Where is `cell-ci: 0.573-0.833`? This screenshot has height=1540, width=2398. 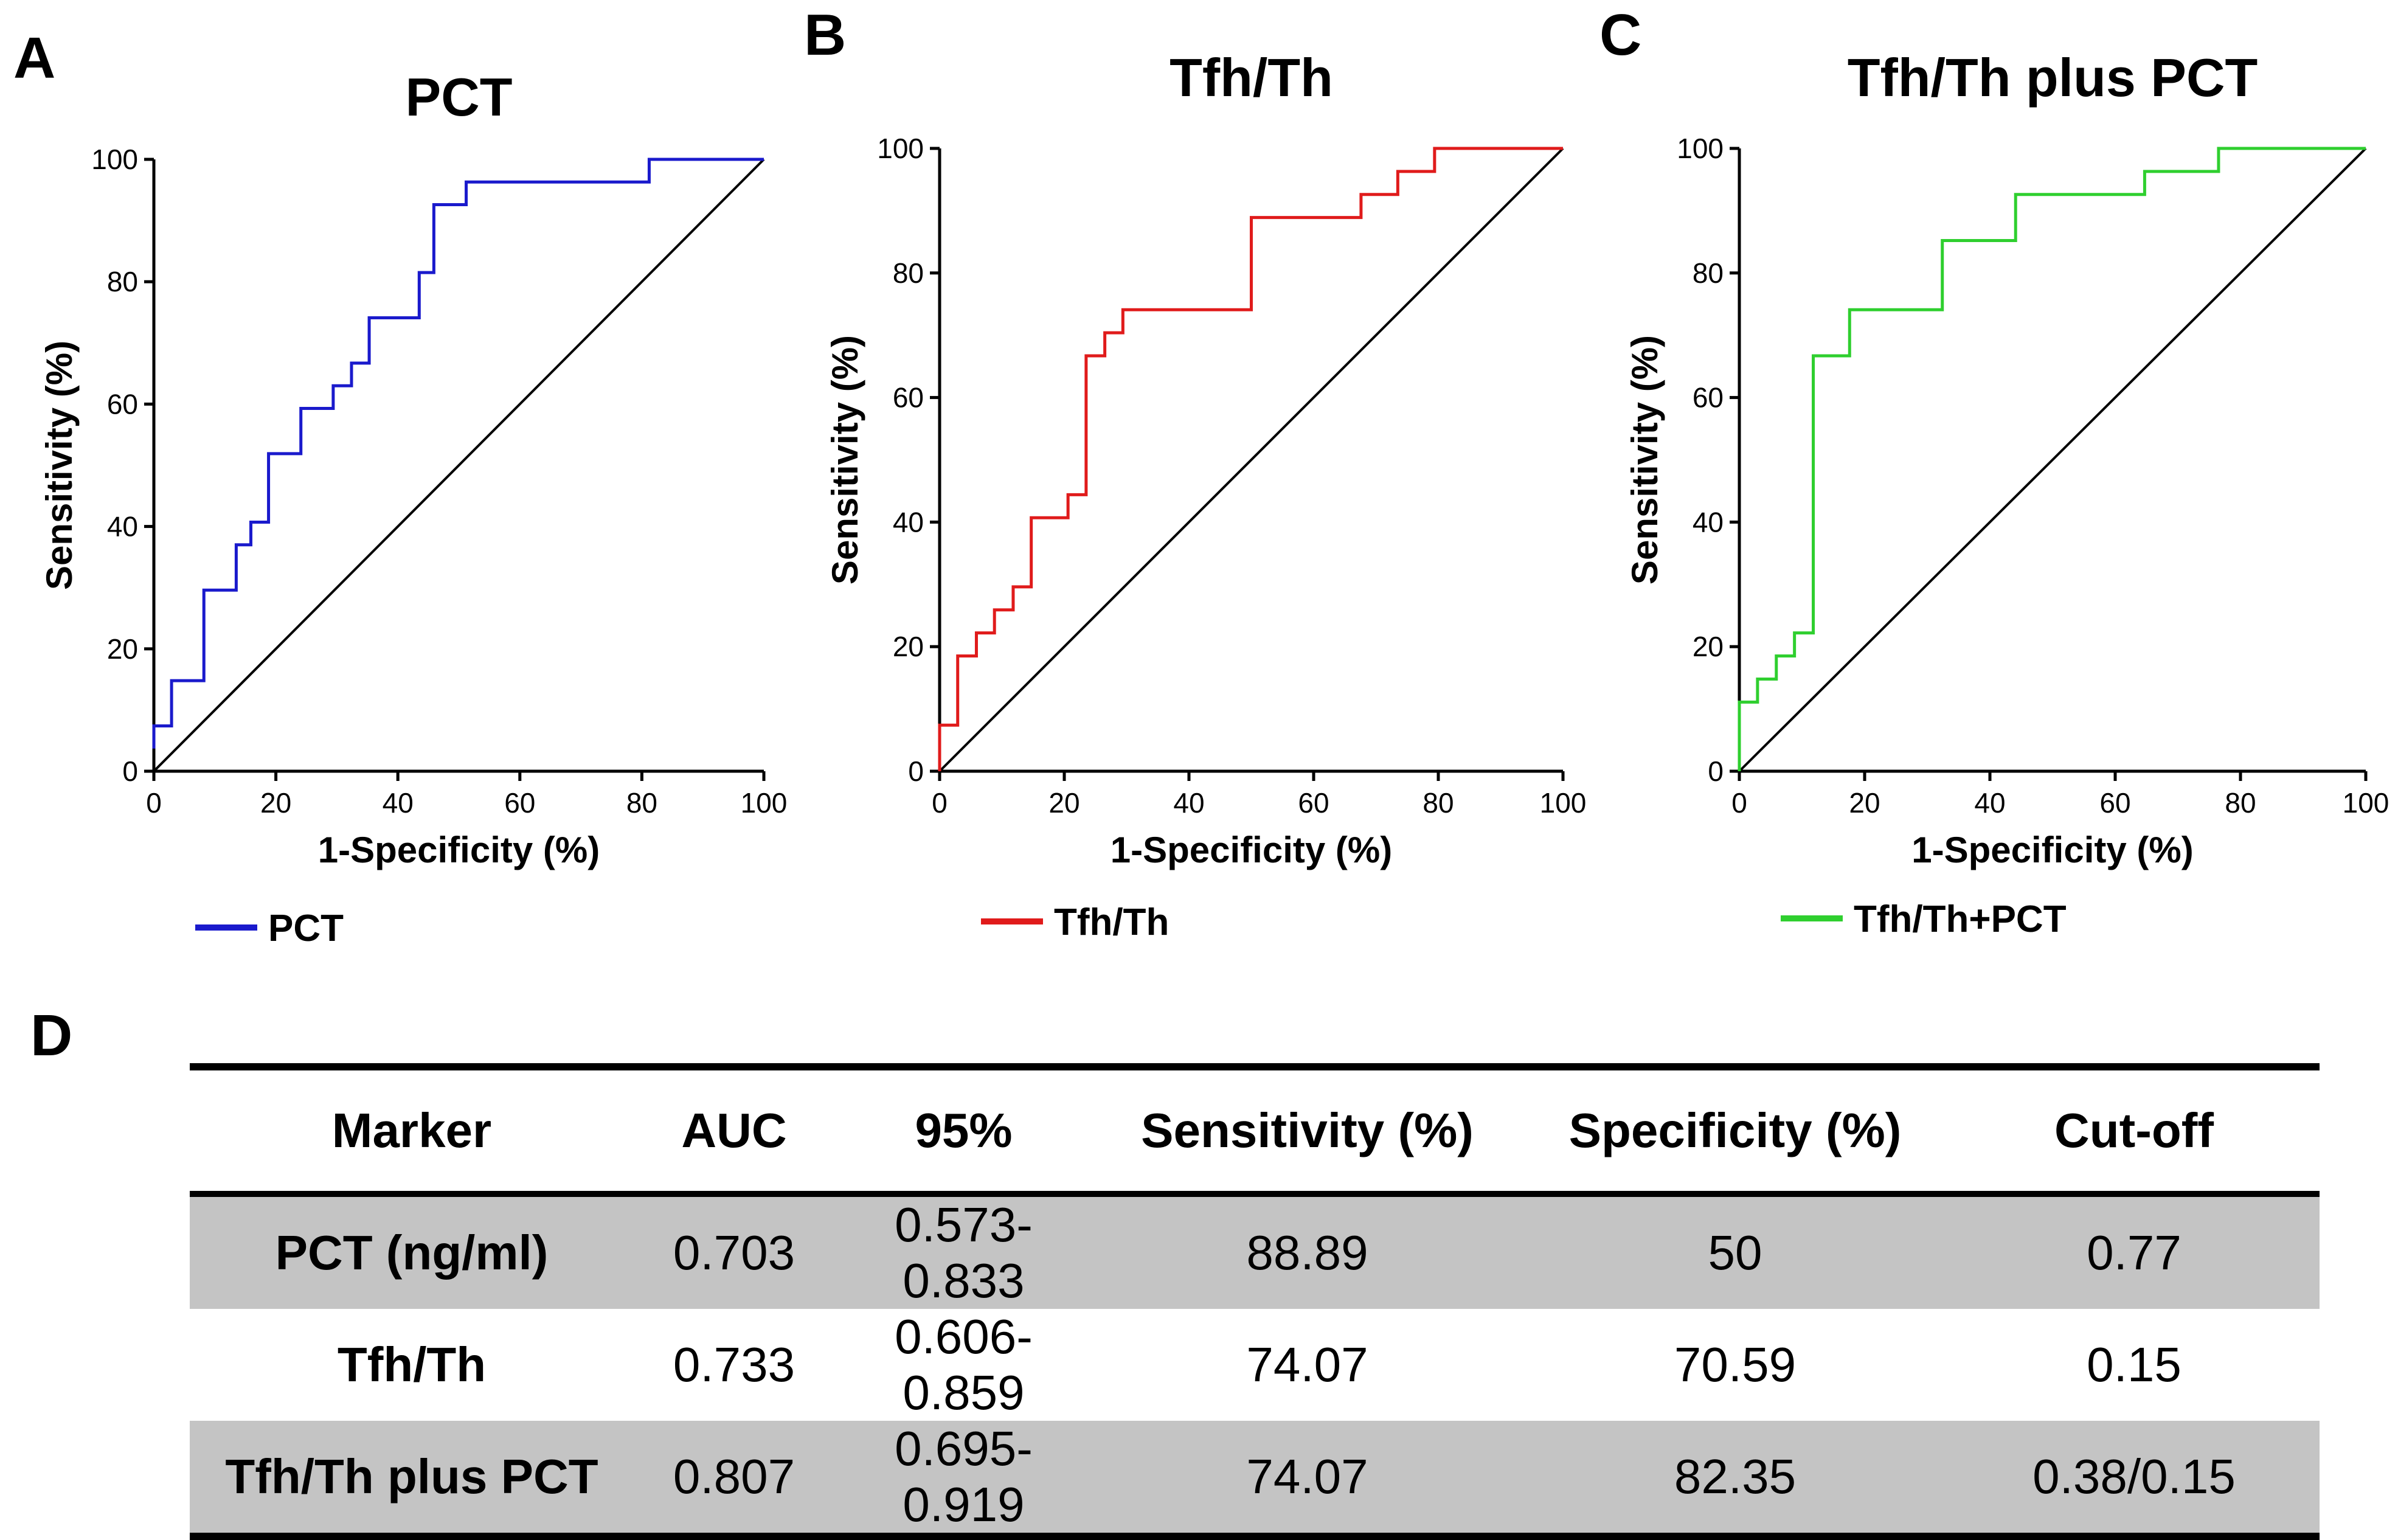
cell-ci: 0.573-0.833 is located at coordinates (964, 1251).